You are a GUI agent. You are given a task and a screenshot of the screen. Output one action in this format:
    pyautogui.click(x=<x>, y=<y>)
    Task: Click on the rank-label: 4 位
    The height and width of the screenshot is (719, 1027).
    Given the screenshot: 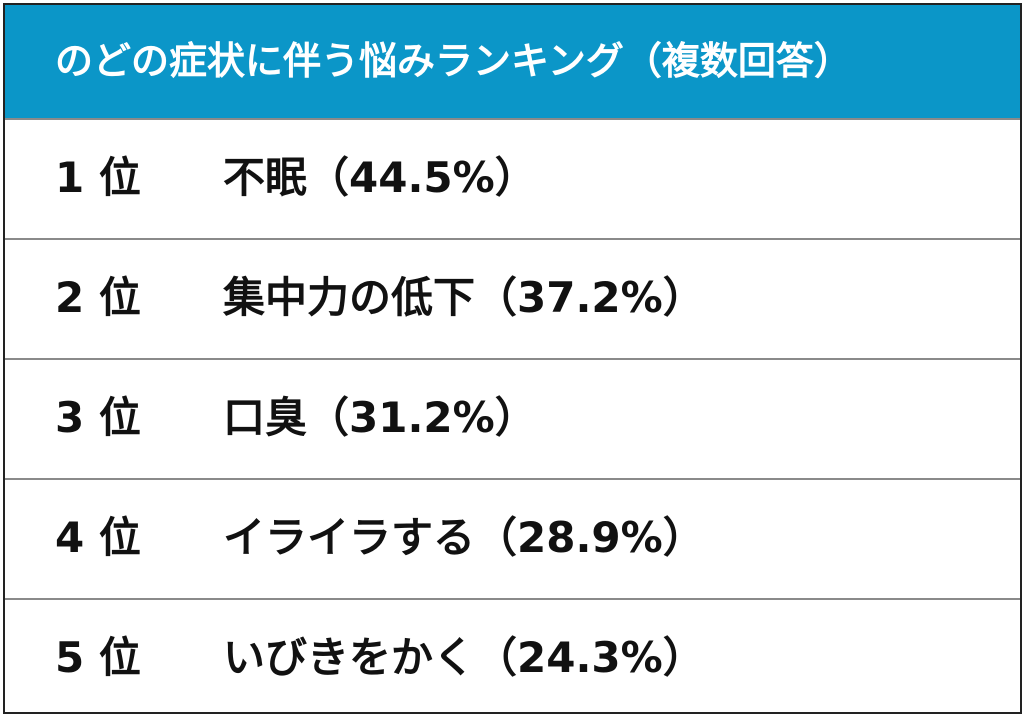 What is the action you would take?
    pyautogui.click(x=98, y=537)
    